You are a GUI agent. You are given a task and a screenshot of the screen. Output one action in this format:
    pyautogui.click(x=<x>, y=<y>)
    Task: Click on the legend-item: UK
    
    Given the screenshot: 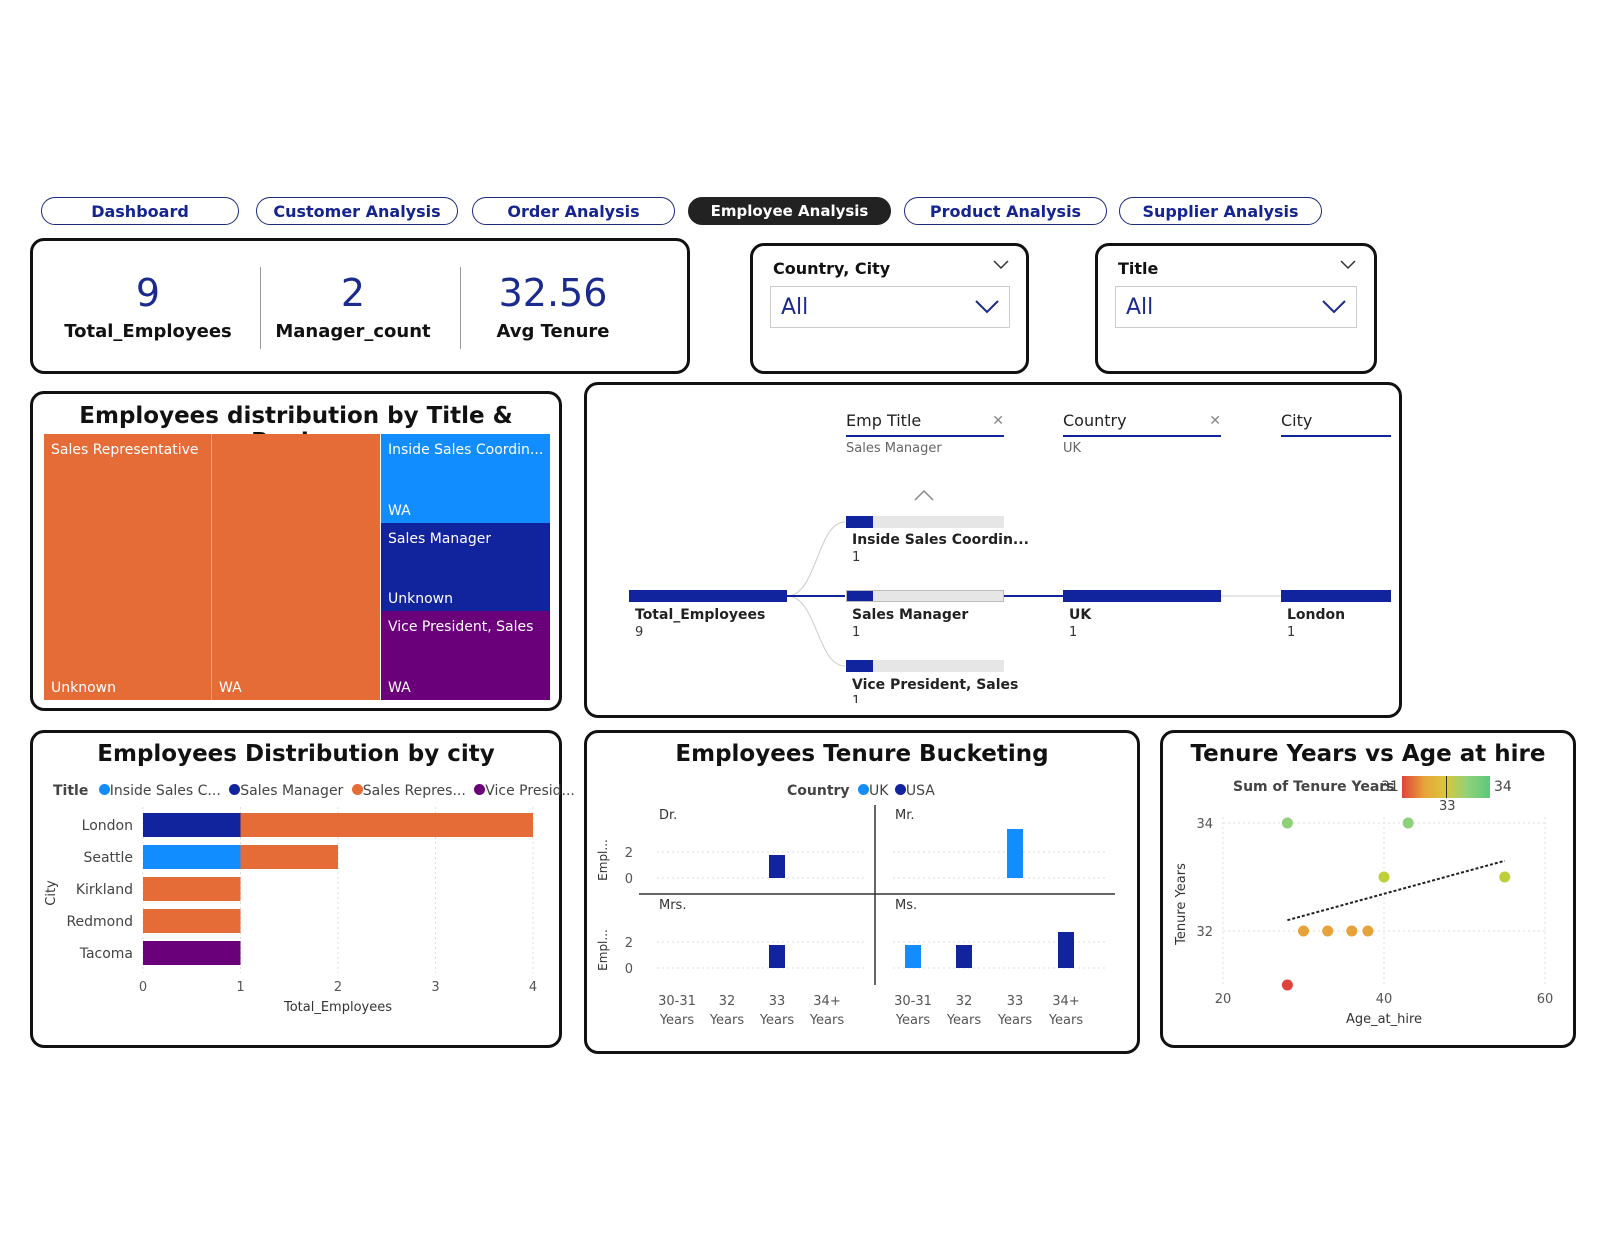 What is the action you would take?
    pyautogui.click(x=879, y=791)
    